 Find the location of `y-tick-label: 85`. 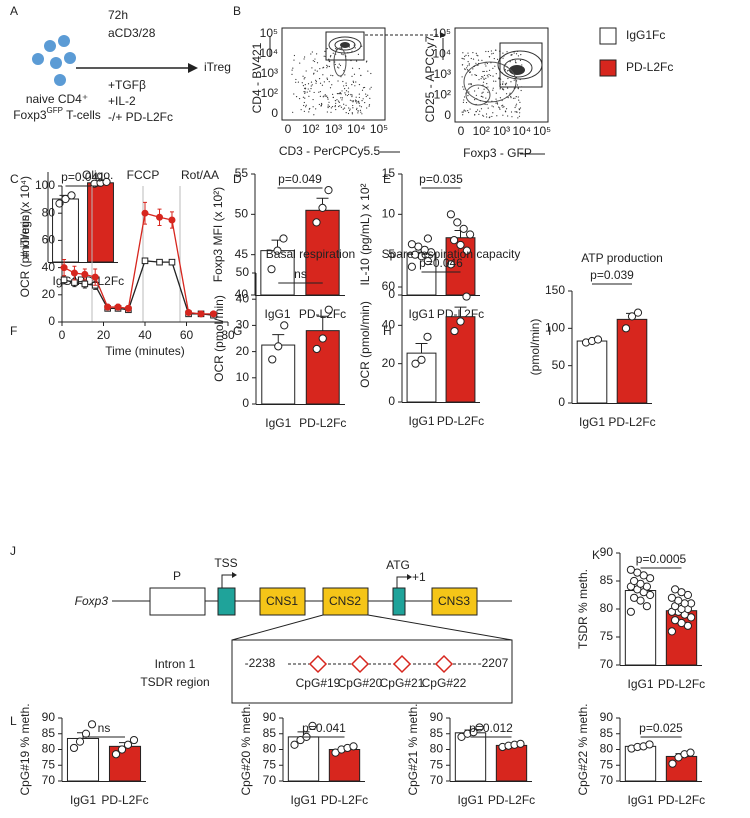

y-tick-label: 85 is located at coordinates (437, 733).